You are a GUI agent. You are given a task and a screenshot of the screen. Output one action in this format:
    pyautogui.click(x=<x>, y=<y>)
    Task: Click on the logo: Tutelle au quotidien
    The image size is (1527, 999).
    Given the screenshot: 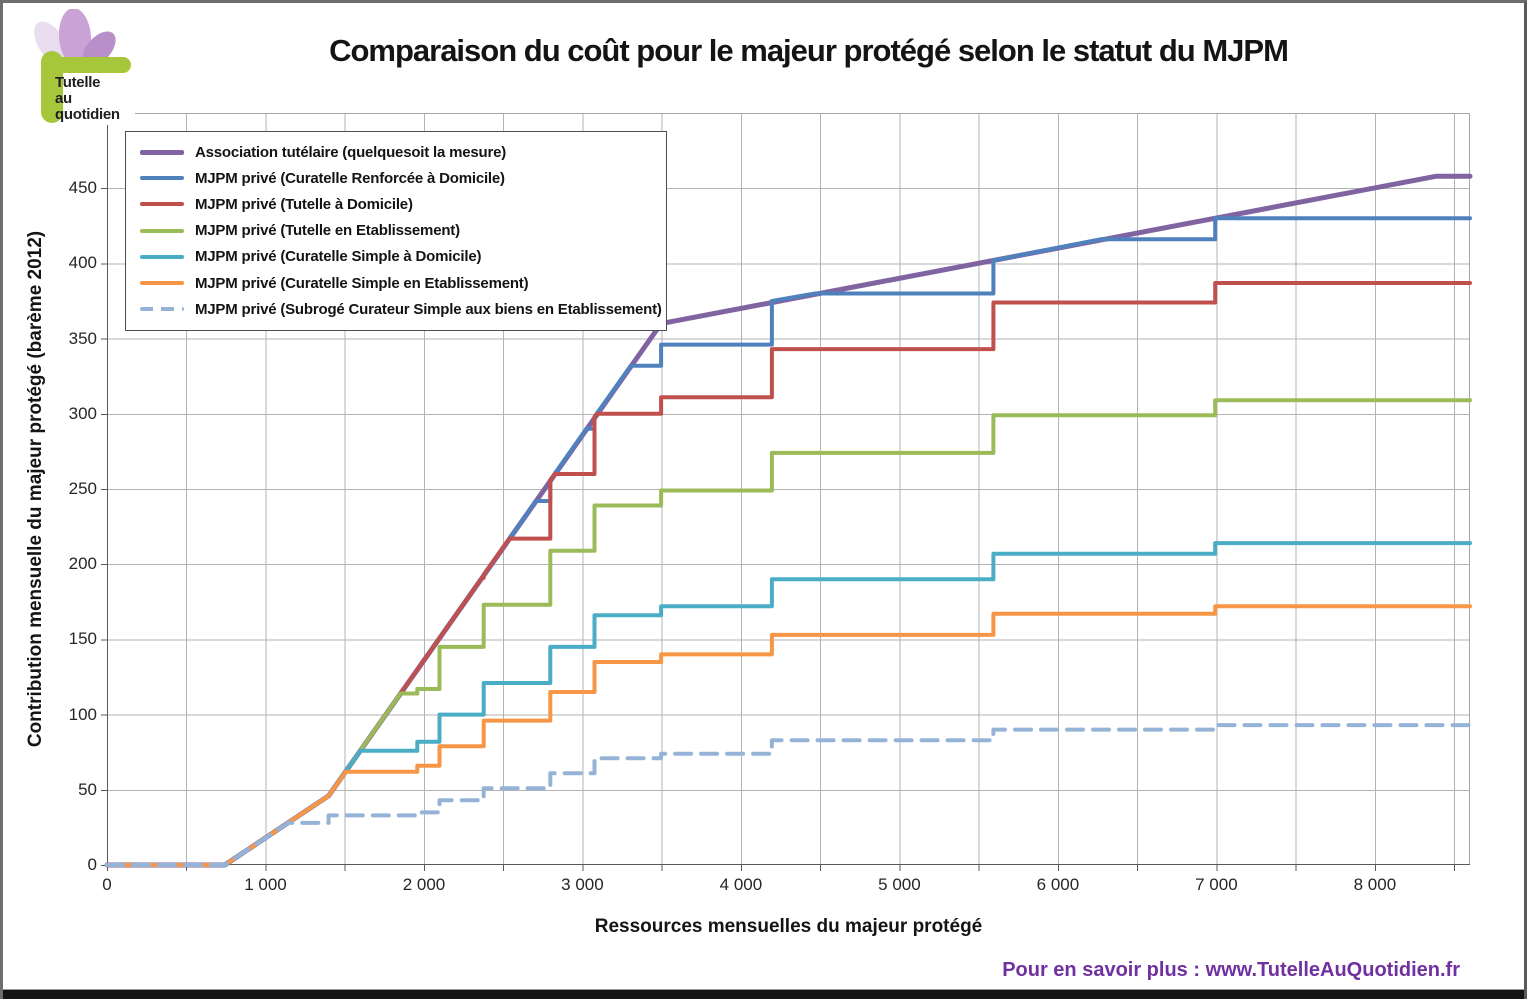 What is the action you would take?
    pyautogui.click(x=73, y=66)
    